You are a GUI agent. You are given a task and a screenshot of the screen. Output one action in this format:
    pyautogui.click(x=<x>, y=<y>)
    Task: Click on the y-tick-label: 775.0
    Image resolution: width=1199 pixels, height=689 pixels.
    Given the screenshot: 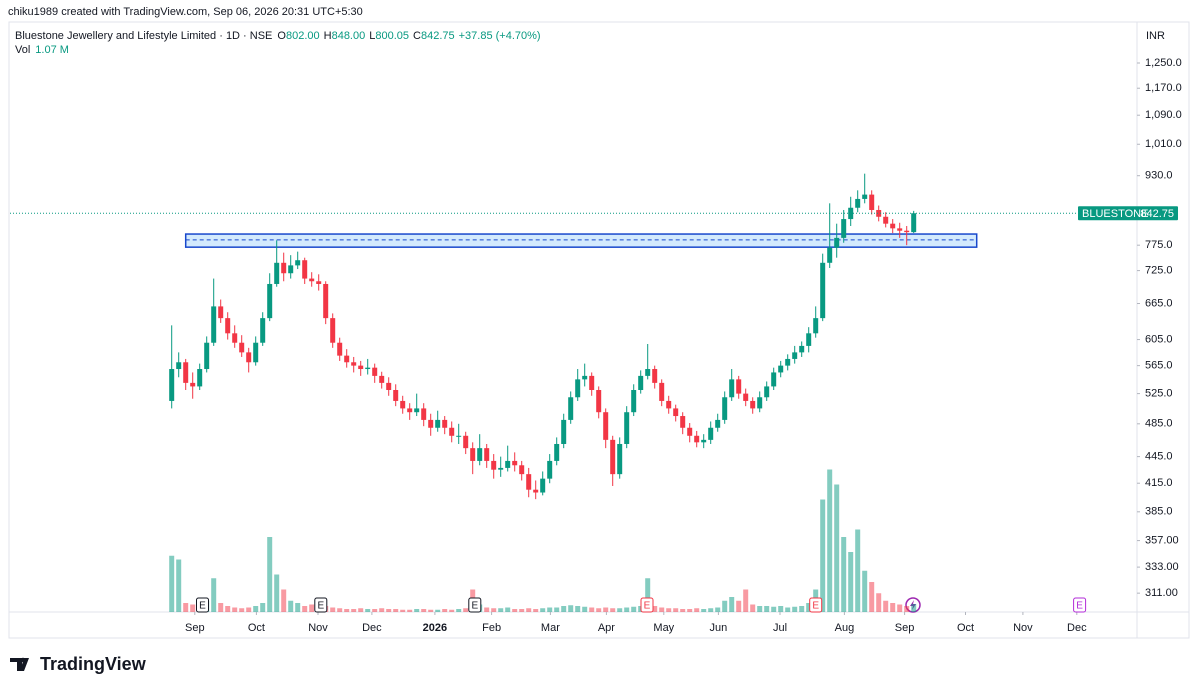 What is the action you would take?
    pyautogui.click(x=1159, y=245)
    